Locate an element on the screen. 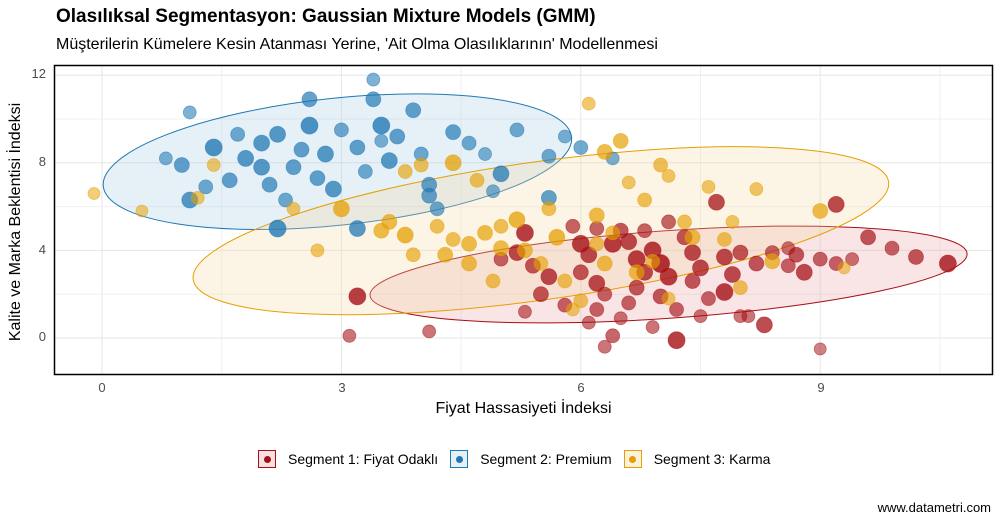 This screenshot has height=521, width=999. x-axis-label: Fiyat Hassasiyeti İndeksi is located at coordinates (523, 408).